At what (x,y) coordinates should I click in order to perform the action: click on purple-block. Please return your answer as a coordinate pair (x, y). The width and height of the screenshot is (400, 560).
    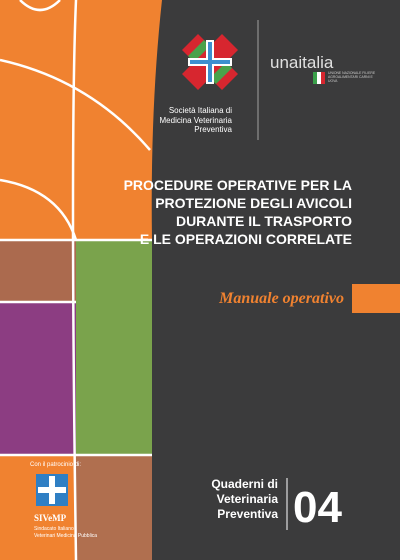
    Looking at the image, I should click on (38, 378).